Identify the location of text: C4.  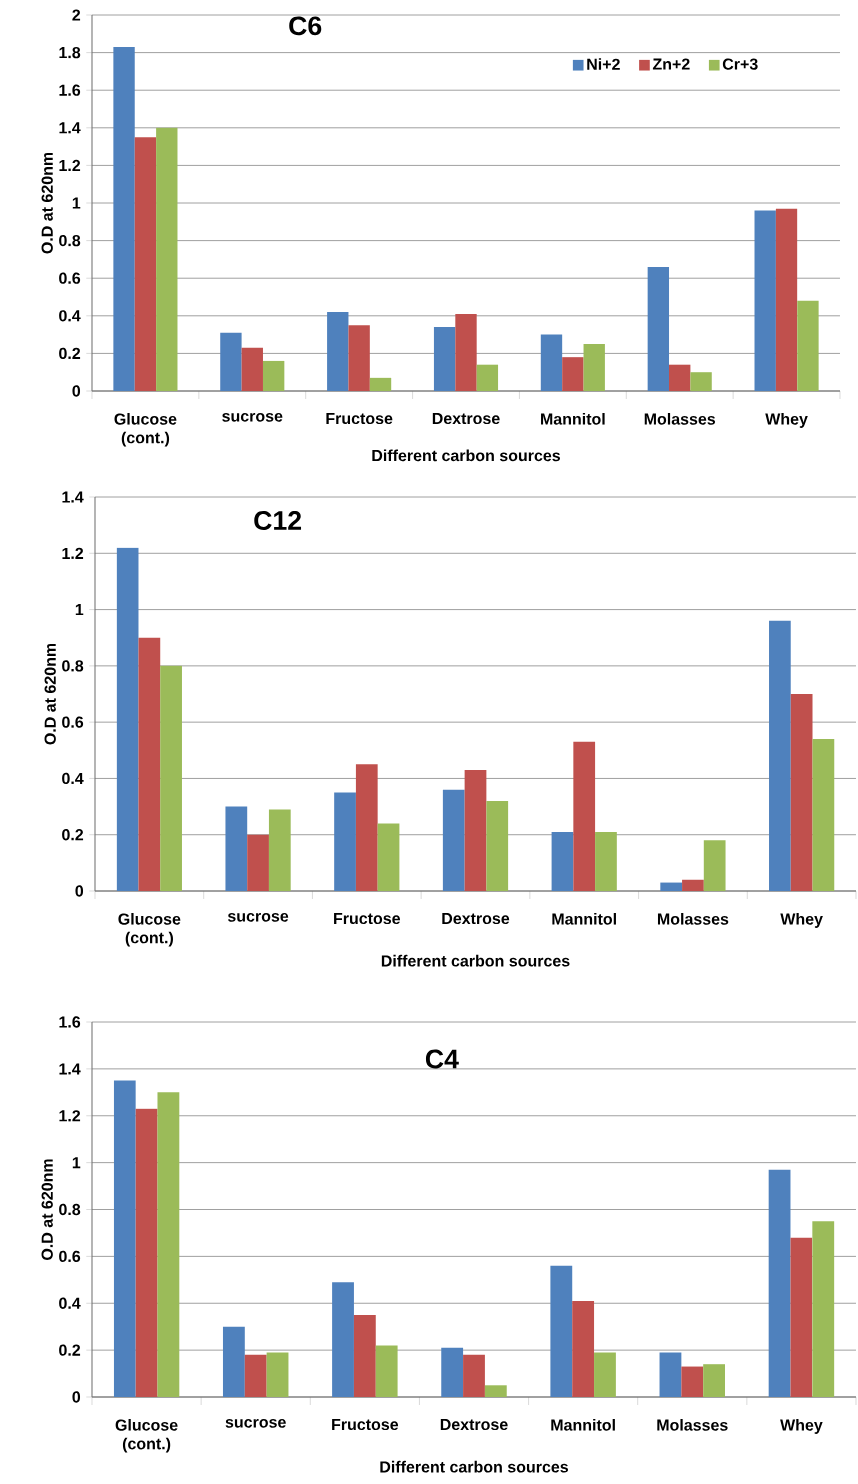
(442, 1059).